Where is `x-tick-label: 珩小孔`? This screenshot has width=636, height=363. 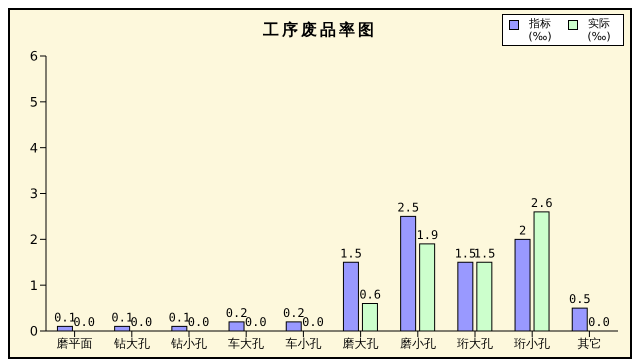
x-tick-label: 珩小孔 is located at coordinates (532, 343).